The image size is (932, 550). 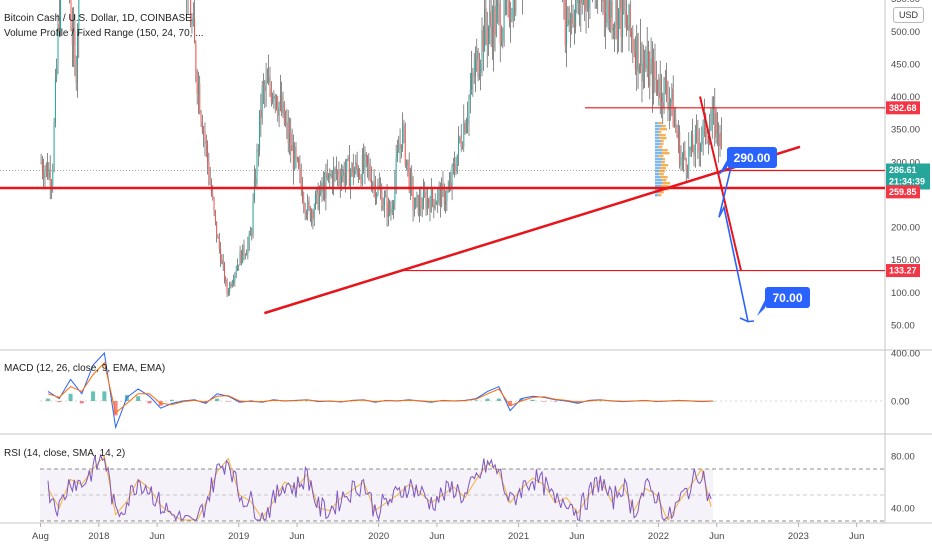 I want to click on projection-path, so click(x=733, y=245).